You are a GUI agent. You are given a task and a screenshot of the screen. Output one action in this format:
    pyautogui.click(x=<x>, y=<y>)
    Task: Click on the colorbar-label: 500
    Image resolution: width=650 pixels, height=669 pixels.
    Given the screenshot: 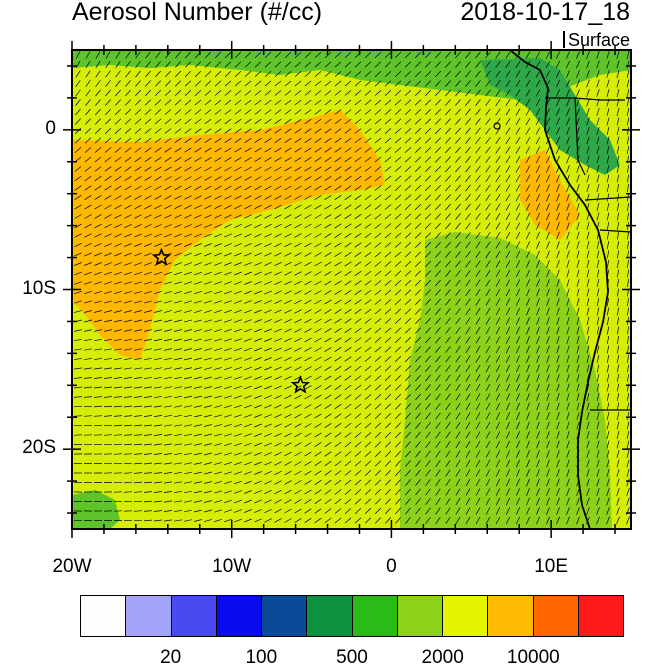 What is the action you would take?
    pyautogui.click(x=352, y=658)
    